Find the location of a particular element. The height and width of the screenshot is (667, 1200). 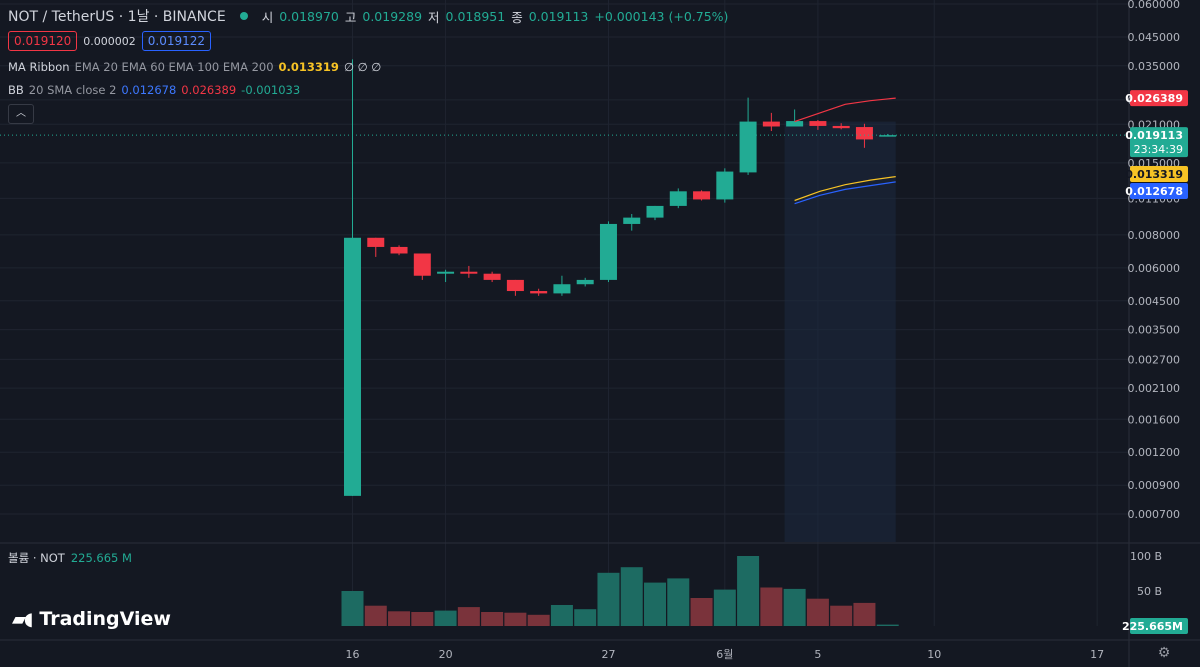

symbol-title: NOT / TetherUS · 1날 · BINANCE is located at coordinates (117, 17).